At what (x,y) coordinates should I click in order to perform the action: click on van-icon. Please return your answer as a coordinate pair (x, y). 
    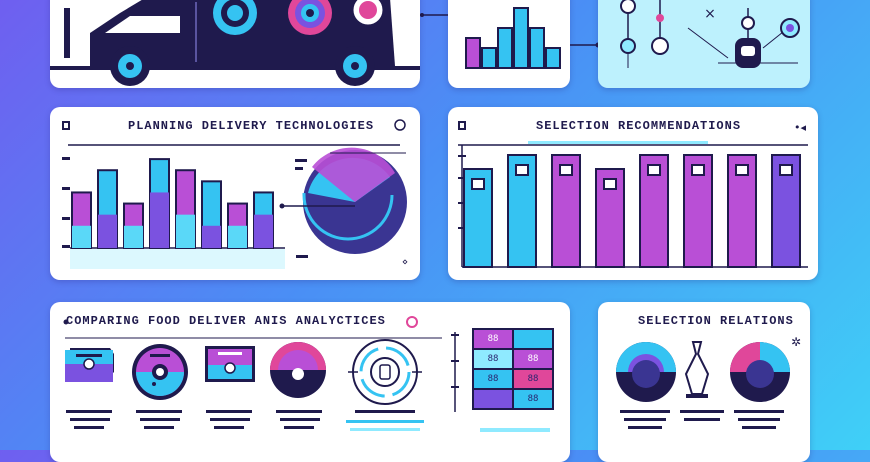
    Looking at the image, I should click on (235, 43).